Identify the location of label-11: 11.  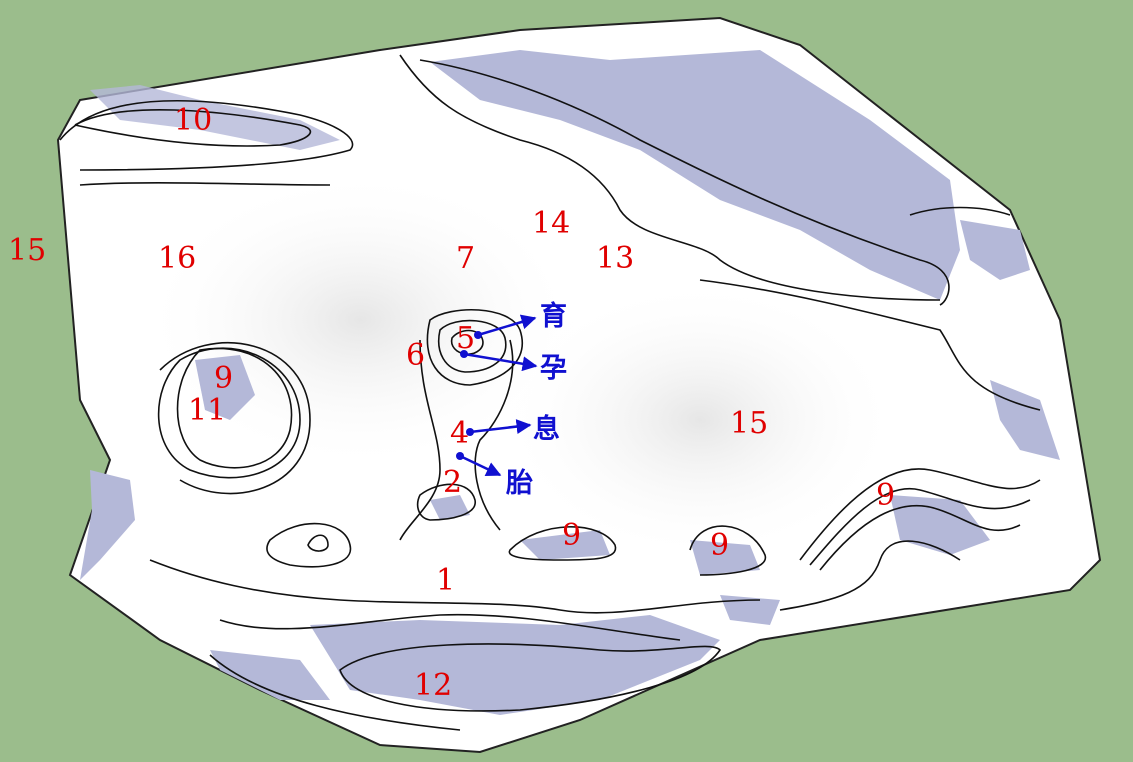
(207, 410).